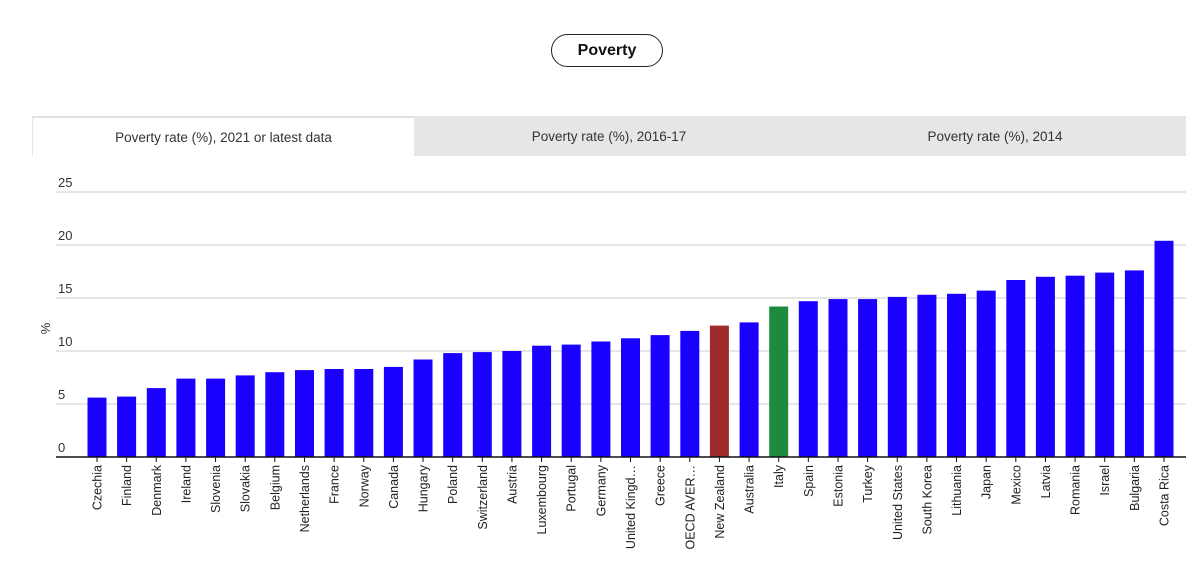  I want to click on category-label: Ireland, so click(186, 484).